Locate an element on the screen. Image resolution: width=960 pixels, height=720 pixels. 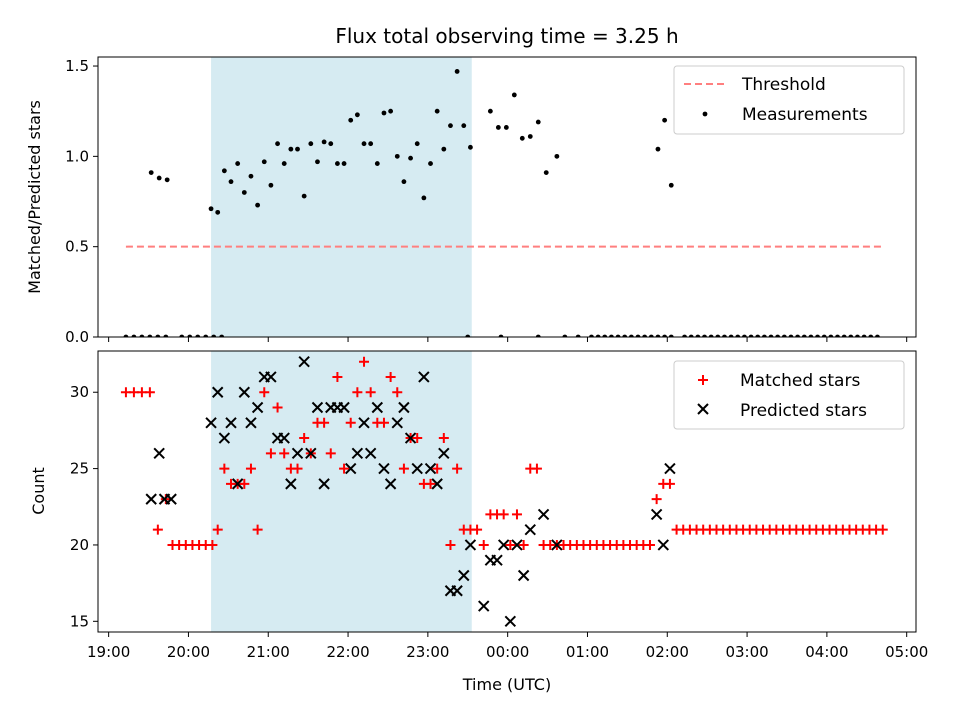
legend-matched-label: Matched stars is located at coordinates (800, 381).